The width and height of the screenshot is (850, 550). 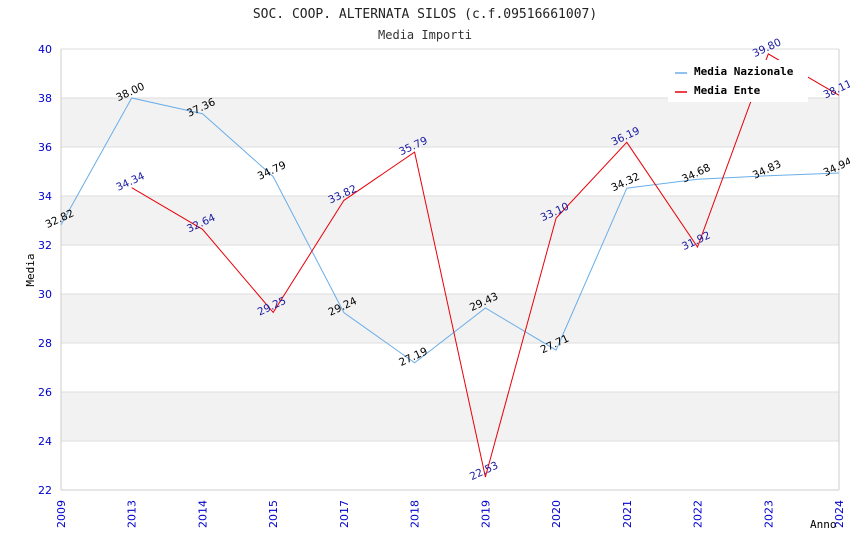 I want to click on y-tick-30: 30, so click(x=45, y=294).